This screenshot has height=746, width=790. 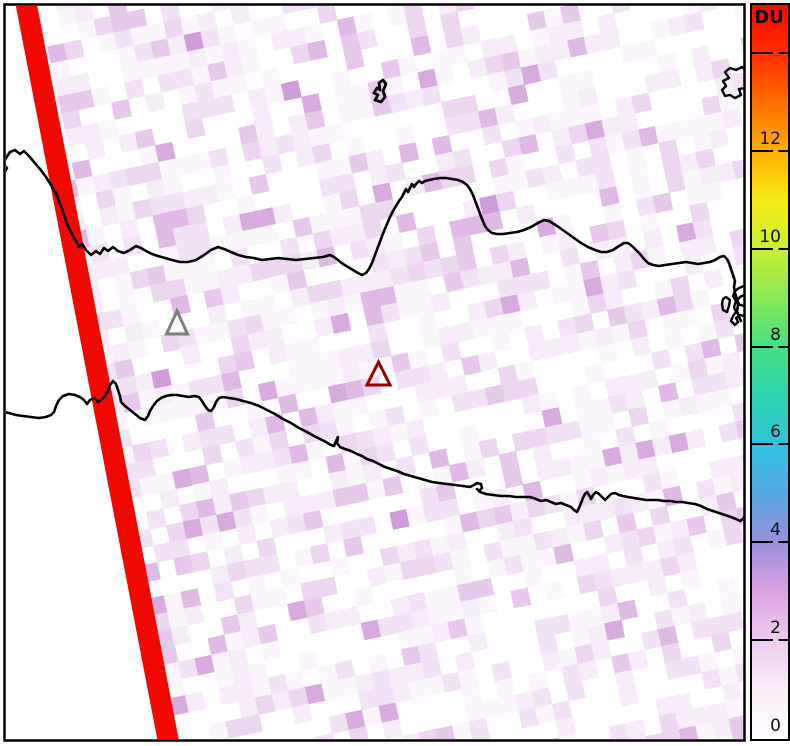 What do you see at coordinates (736, 305) in the screenshot?
I see `peninsula-east-blob` at bounding box center [736, 305].